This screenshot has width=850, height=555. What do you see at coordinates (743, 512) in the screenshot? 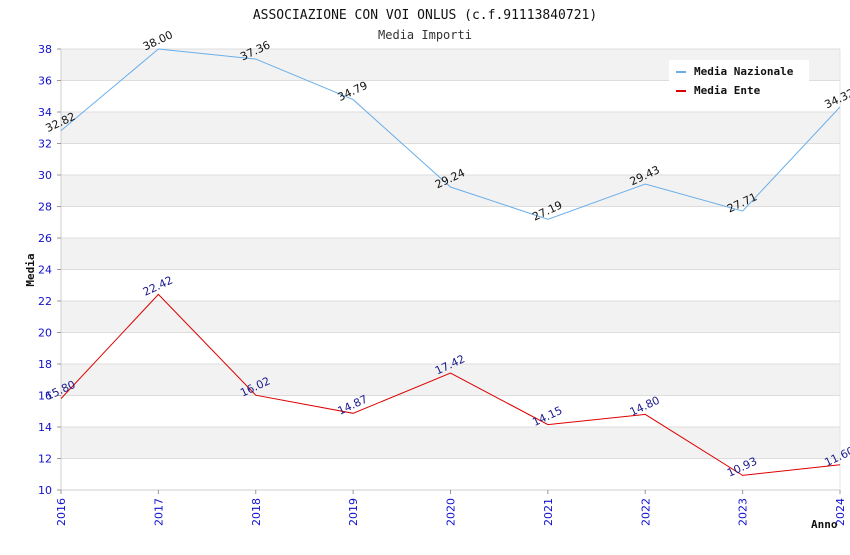
I see `x-tick-label-2023: 2023` at bounding box center [743, 512].